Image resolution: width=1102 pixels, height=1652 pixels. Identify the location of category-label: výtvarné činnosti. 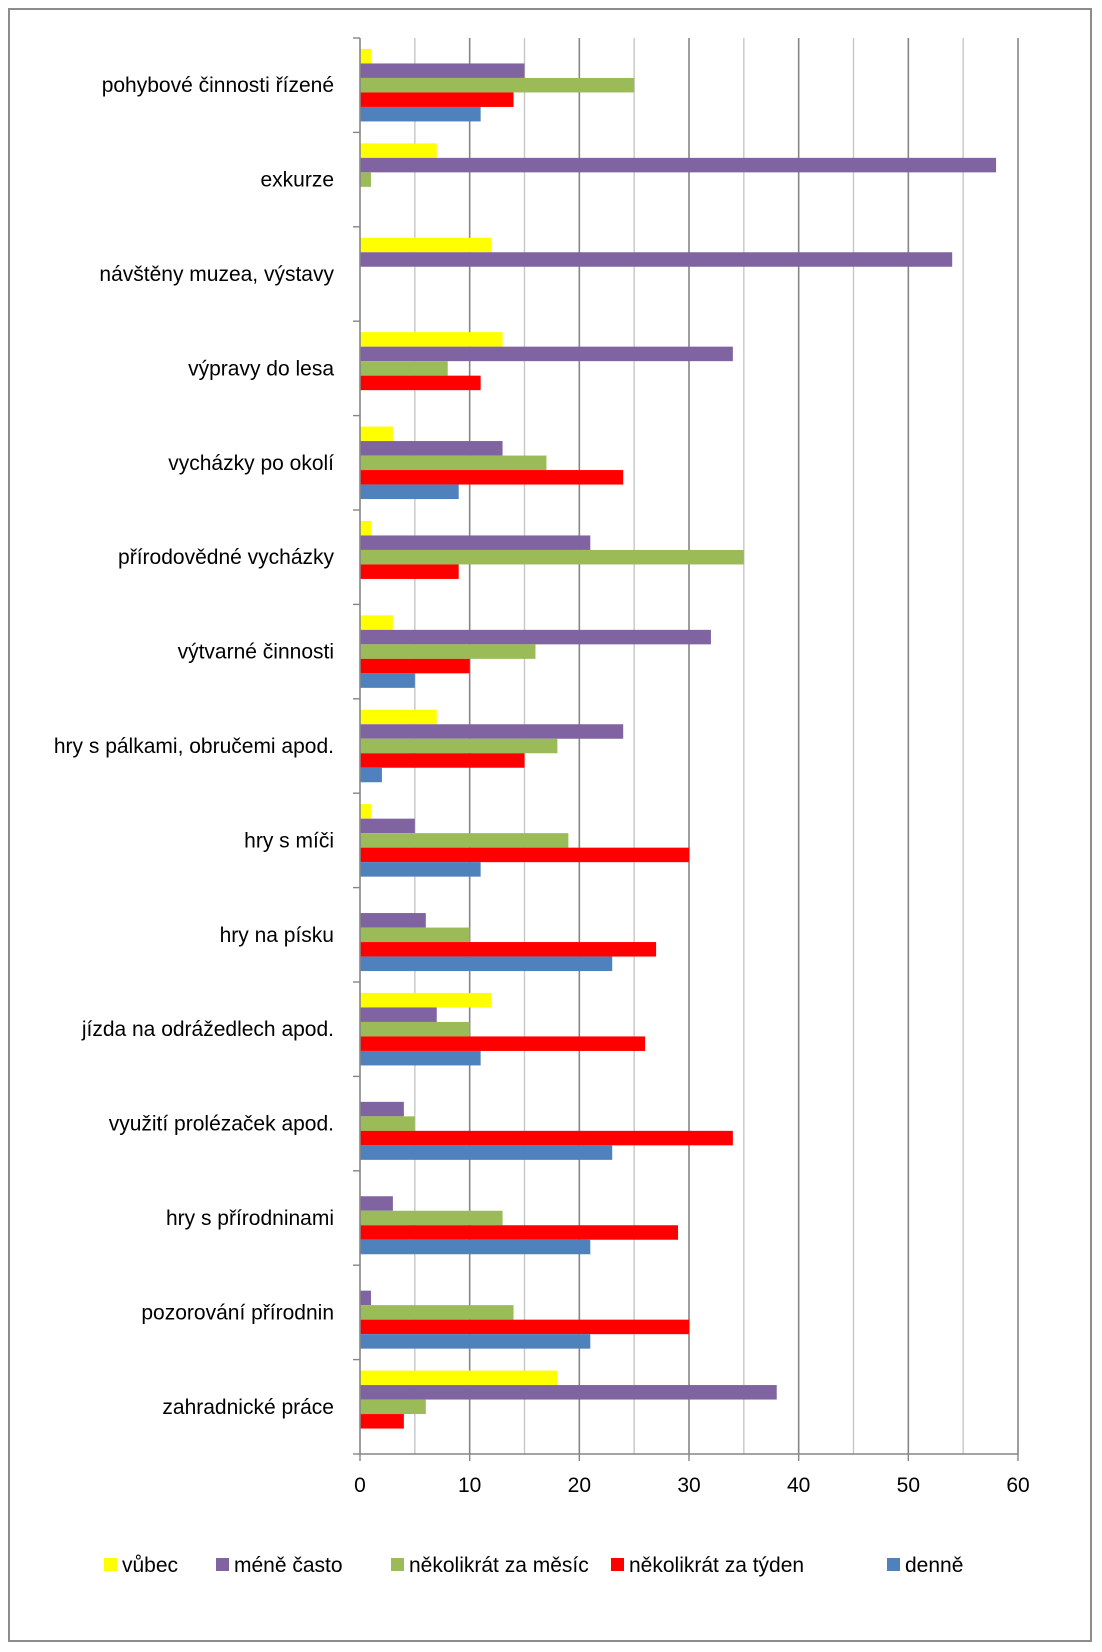
(256, 652).